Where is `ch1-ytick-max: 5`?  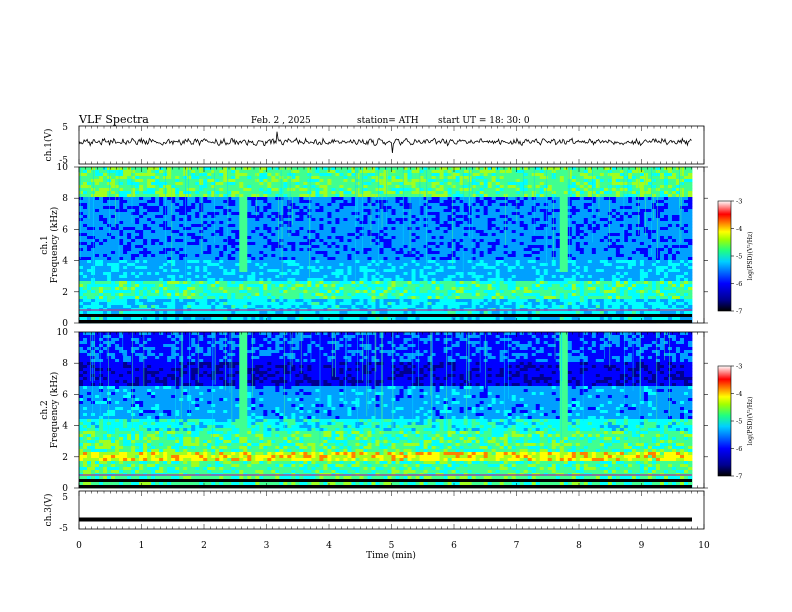 ch1-ytick-max: 5 is located at coordinates (65, 128).